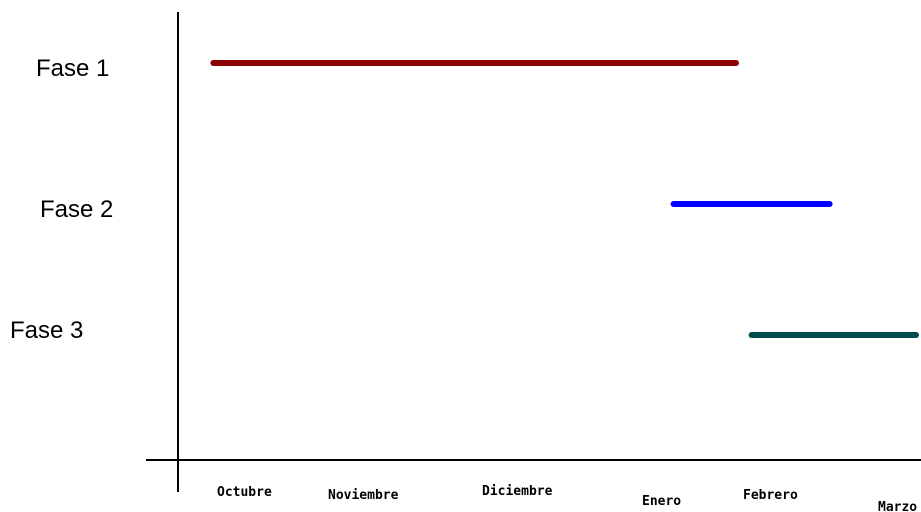  Describe the element at coordinates (72, 68) in the screenshot. I see `phase-label-1: Fase 1` at that location.